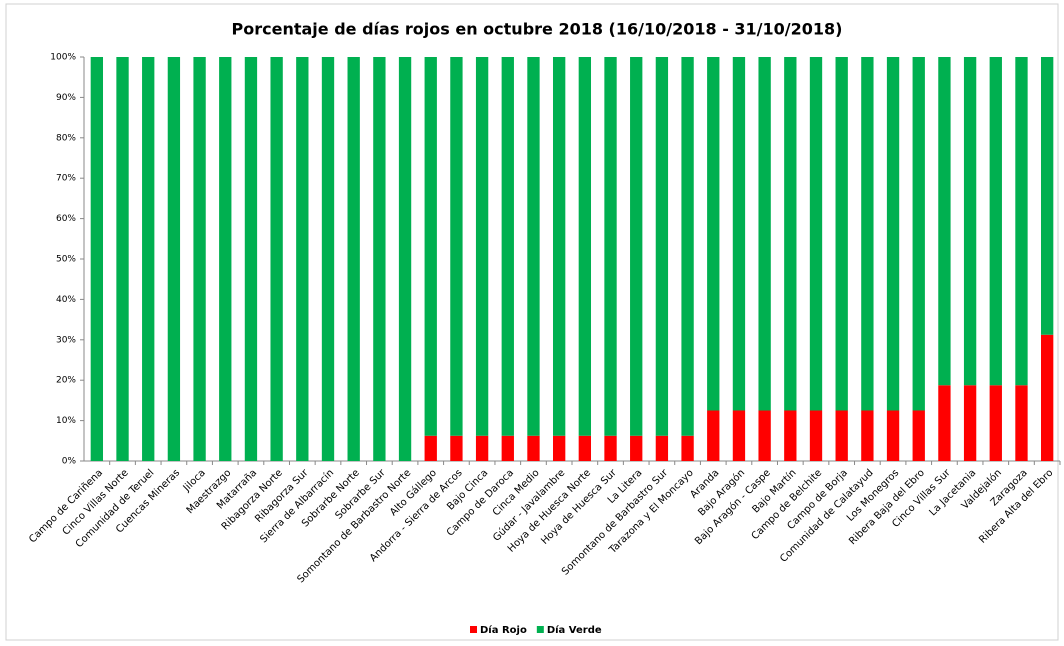 This screenshot has height=646, width=1064. Describe the element at coordinates (66, 179) in the screenshot. I see `y-tick-label: 70%` at that location.